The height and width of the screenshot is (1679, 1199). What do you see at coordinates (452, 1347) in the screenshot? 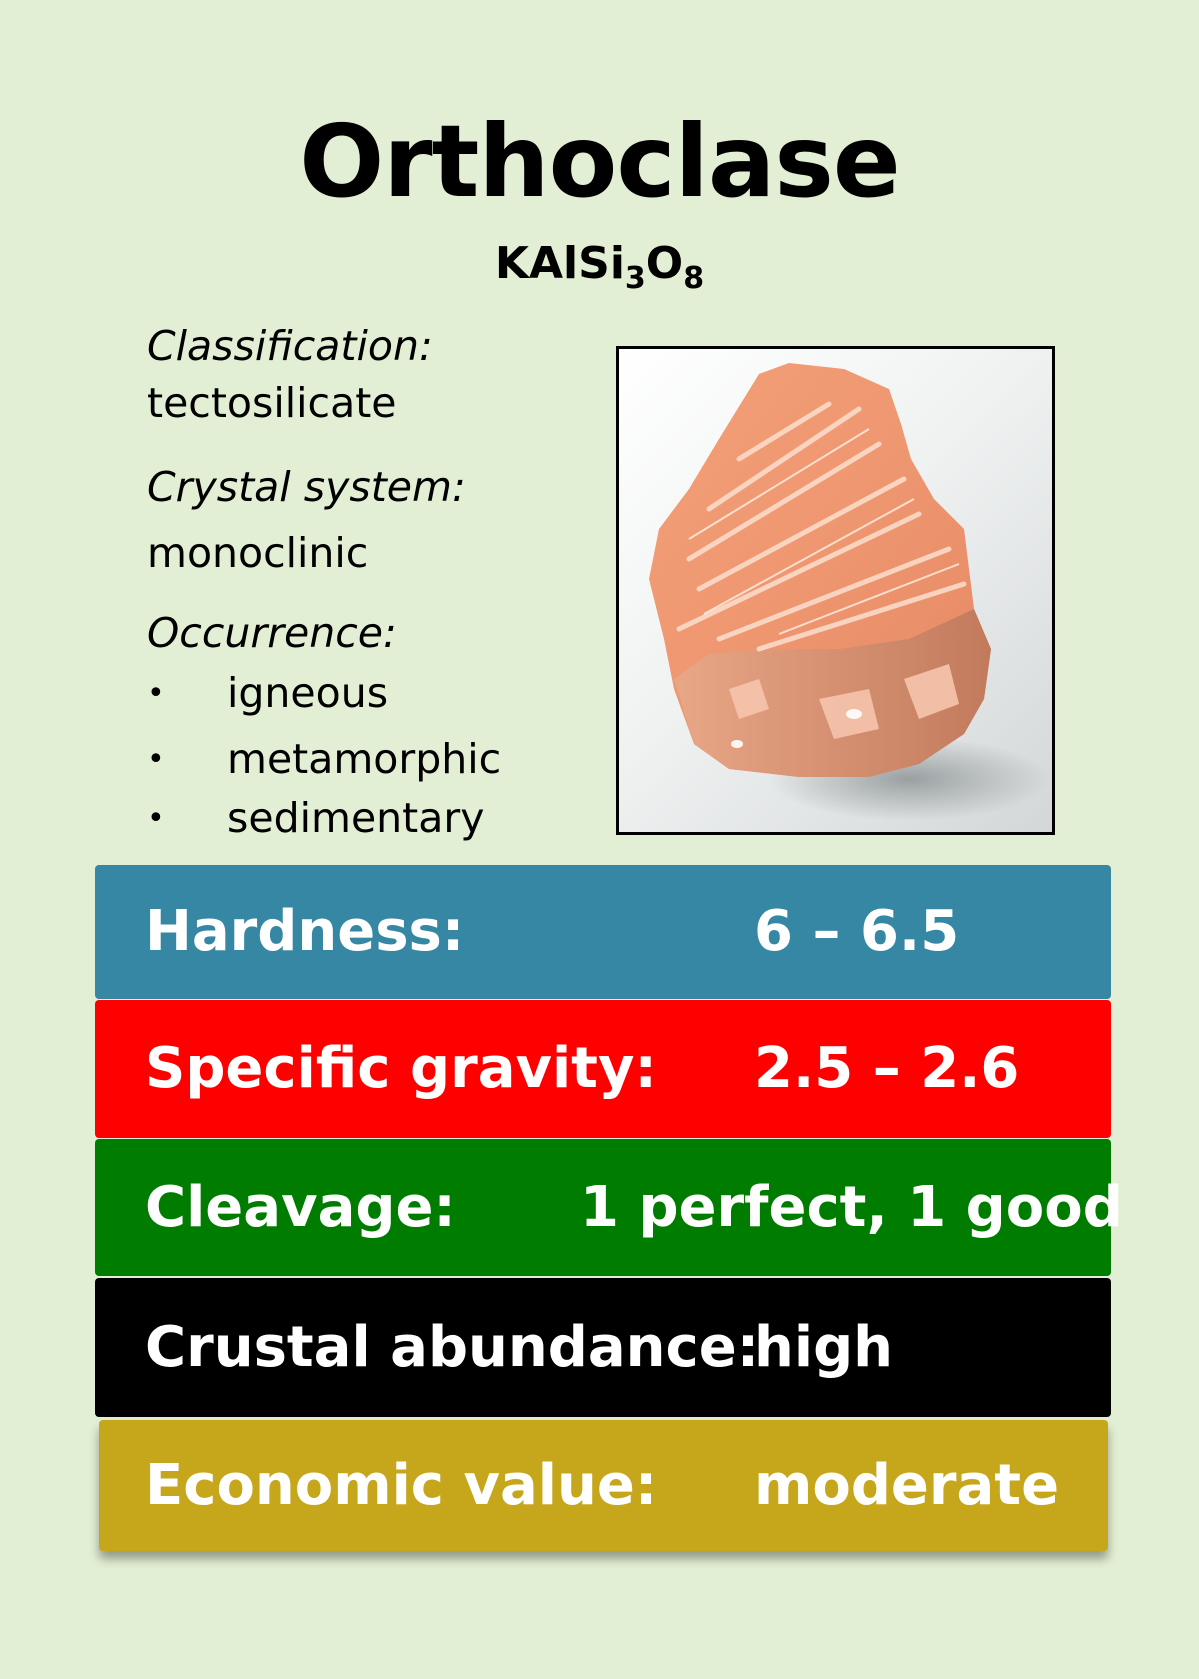
I see `crustal-abundance-label: Crustal abundance:` at bounding box center [452, 1347].